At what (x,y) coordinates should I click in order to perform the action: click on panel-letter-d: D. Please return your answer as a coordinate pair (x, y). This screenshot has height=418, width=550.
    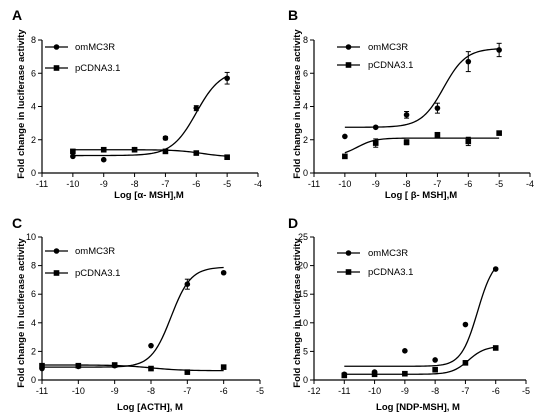
    Looking at the image, I should click on (293, 223).